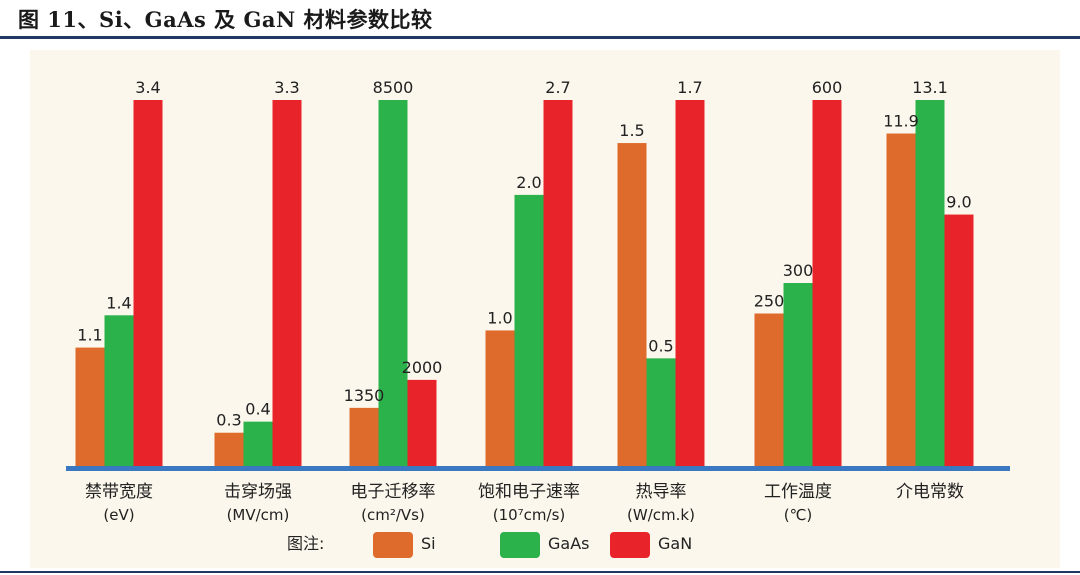 The image size is (1080, 575). What do you see at coordinates (958, 202) in the screenshot?
I see `value-label-gan-6: 9.0` at bounding box center [958, 202].